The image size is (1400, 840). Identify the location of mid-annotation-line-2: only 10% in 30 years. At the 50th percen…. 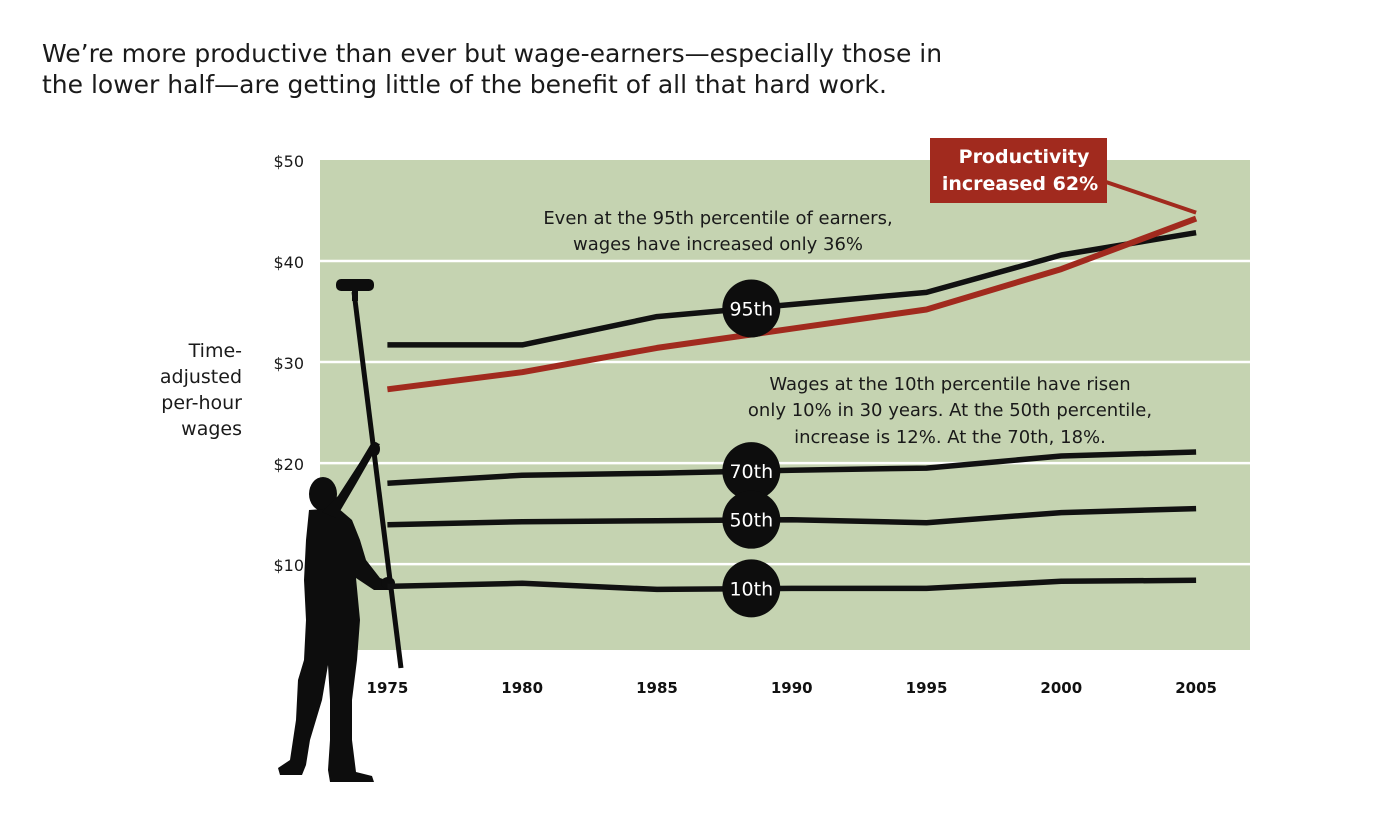
(950, 410).